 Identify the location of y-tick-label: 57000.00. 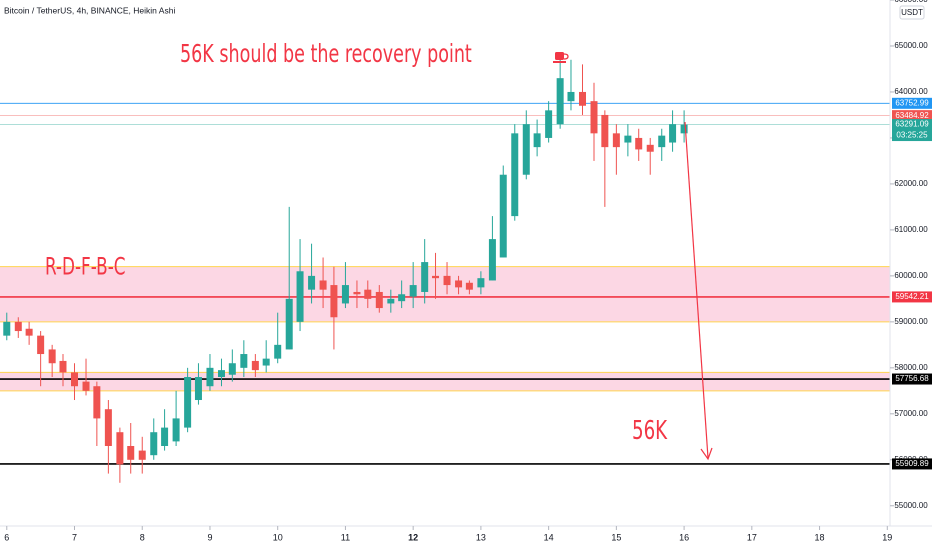
(911, 413).